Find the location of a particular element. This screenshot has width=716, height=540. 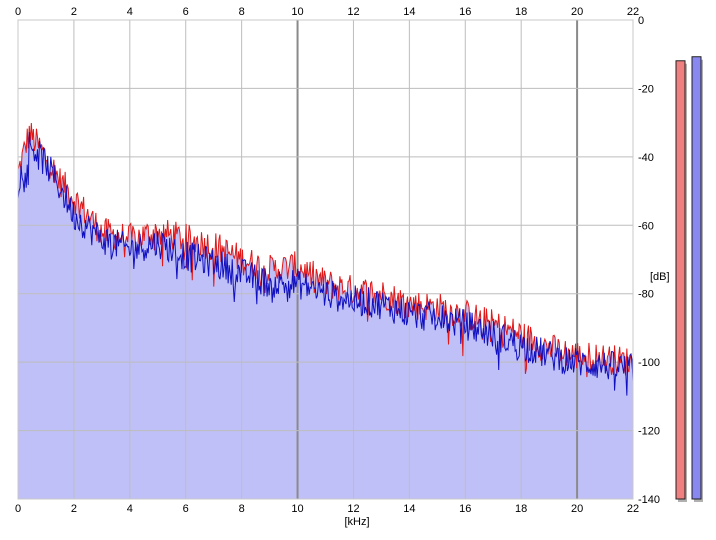

x-tick-label-bottom: 16 is located at coordinates (465, 509).